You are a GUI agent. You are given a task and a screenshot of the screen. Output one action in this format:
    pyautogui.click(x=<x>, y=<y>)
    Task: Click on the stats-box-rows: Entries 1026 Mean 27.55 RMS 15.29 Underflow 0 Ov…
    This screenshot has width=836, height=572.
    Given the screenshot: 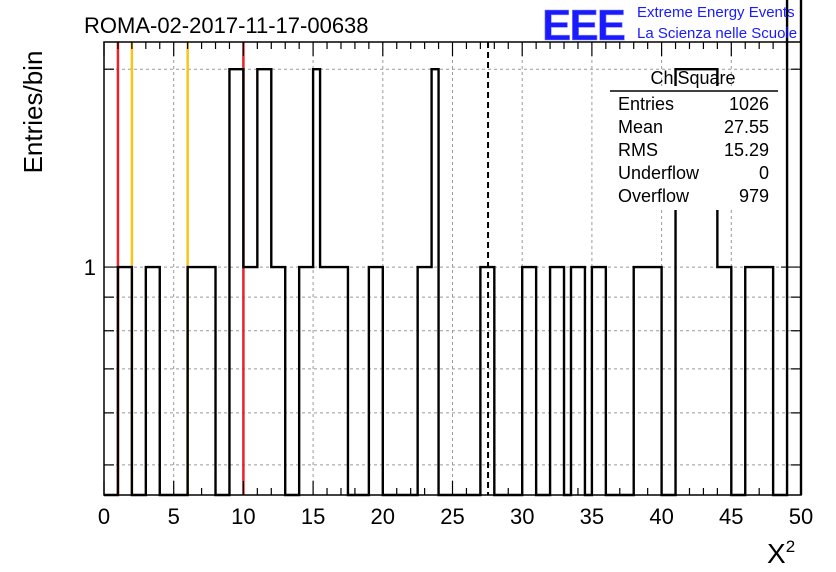 What is the action you would take?
    pyautogui.click(x=693, y=150)
    